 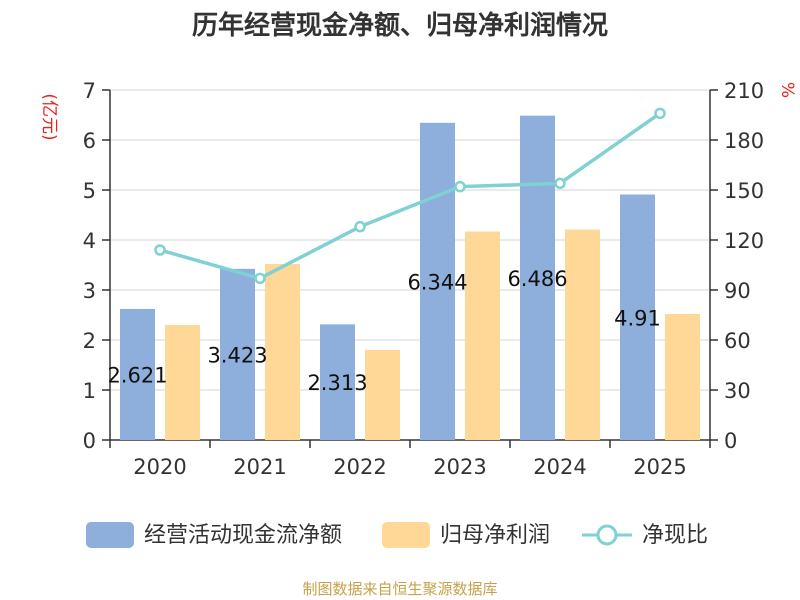 What do you see at coordinates (159, 467) in the screenshot?
I see `x-tick-label: 2020` at bounding box center [159, 467].